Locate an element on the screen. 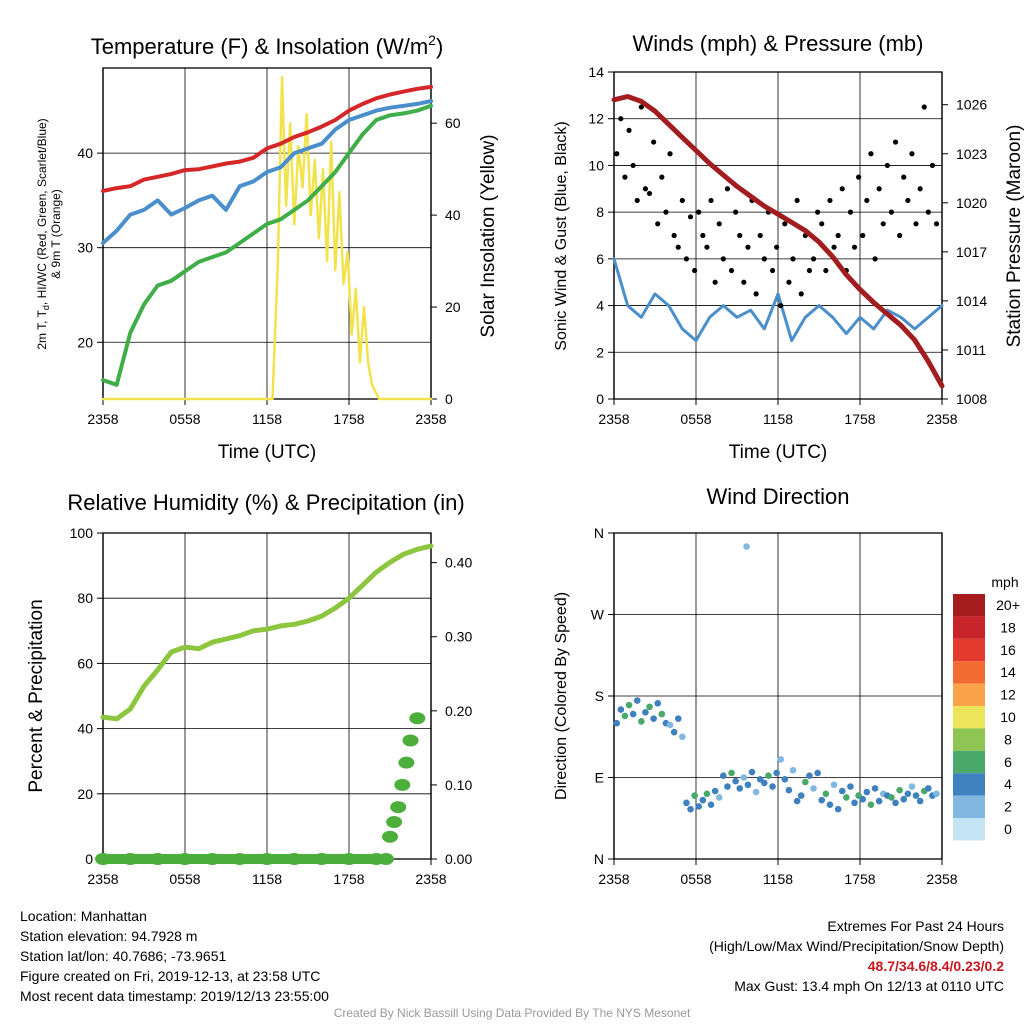 The image size is (1024, 1024). y-tick-label: 30 is located at coordinates (85, 248).